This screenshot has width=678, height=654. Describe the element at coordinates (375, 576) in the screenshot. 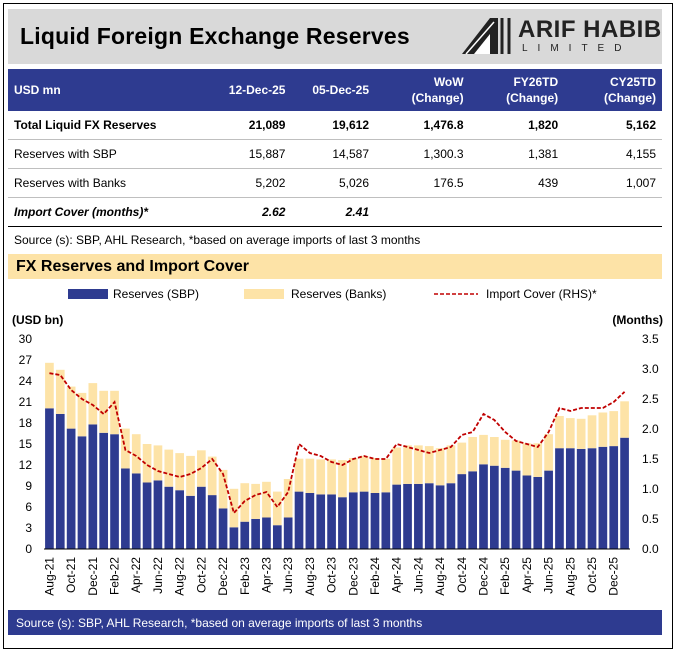

I see `x-tick-label: Feb-24` at that location.